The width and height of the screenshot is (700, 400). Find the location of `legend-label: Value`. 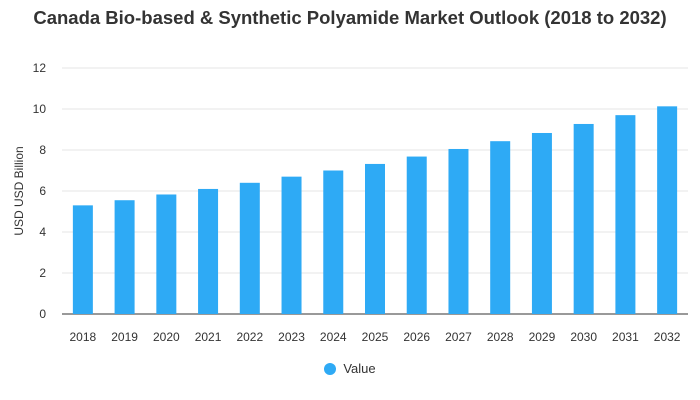

legend-label: Value is located at coordinates (359, 368).